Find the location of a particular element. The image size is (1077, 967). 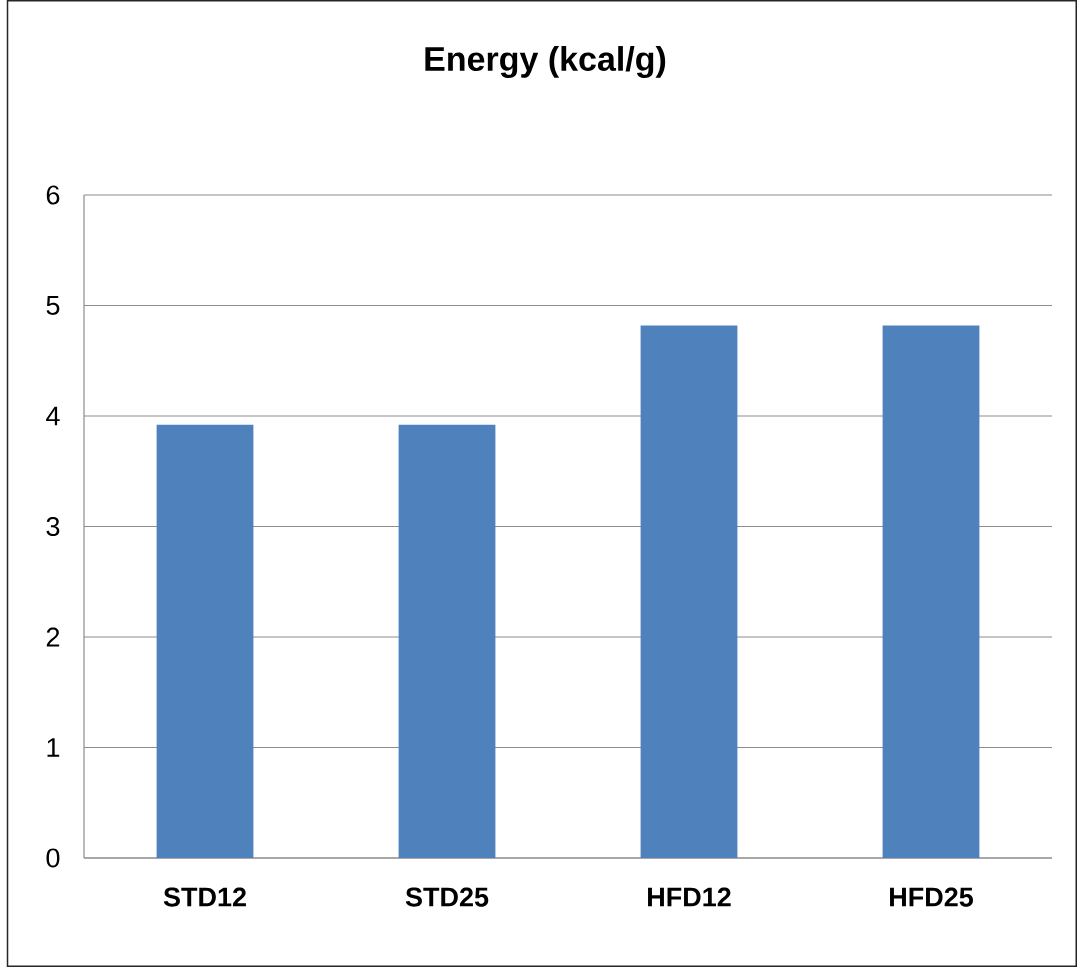

y-tick-label: 3 is located at coordinates (53, 526).